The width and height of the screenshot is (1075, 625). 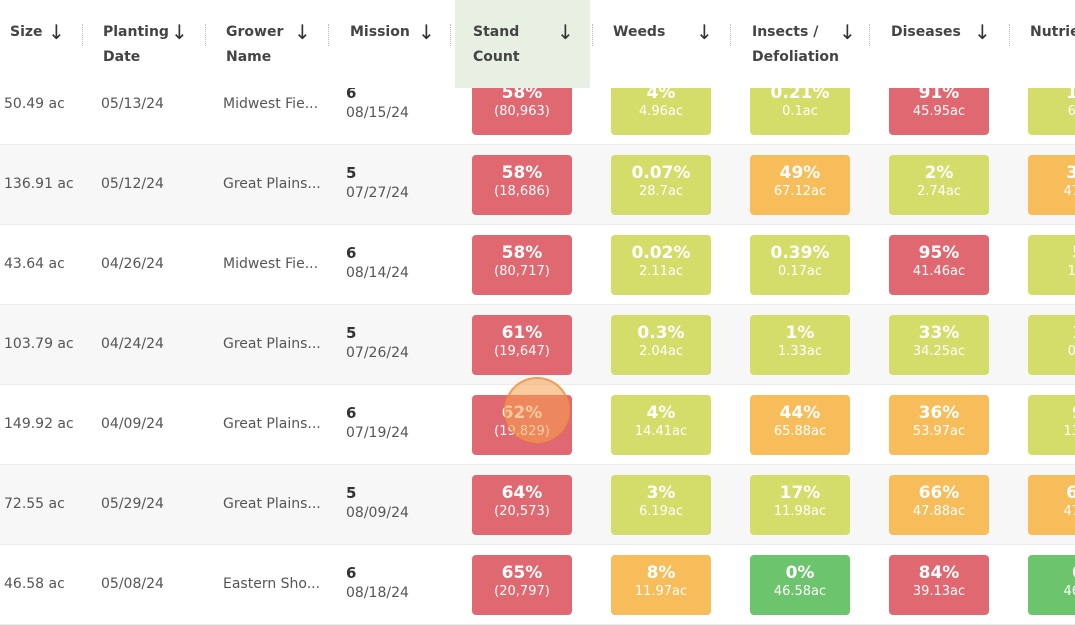 What do you see at coordinates (926, 32) in the screenshot?
I see `header-diseases: Diseases` at bounding box center [926, 32].